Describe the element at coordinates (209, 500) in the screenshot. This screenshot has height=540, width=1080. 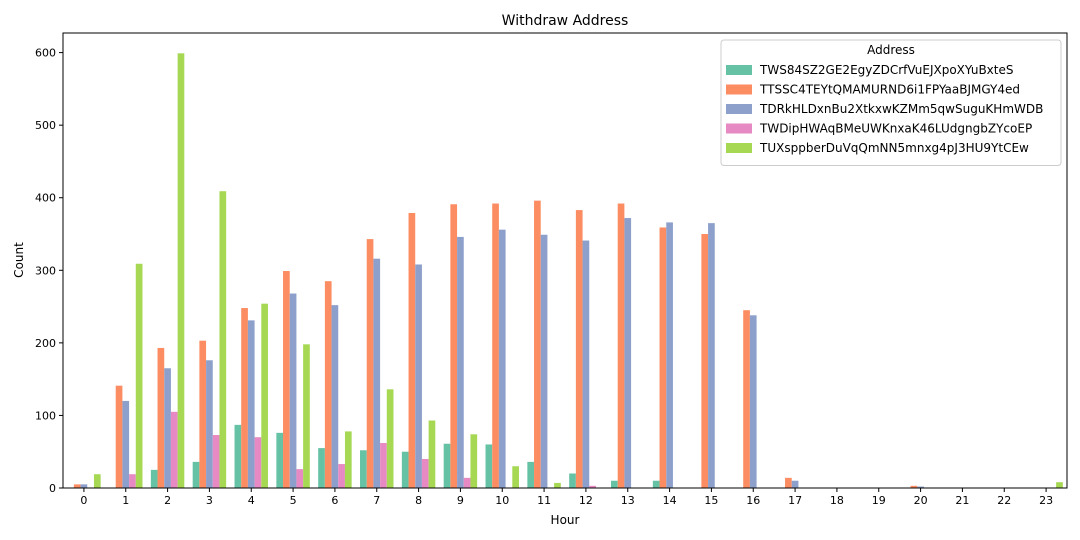
I see `x-tick-label: 3` at that location.